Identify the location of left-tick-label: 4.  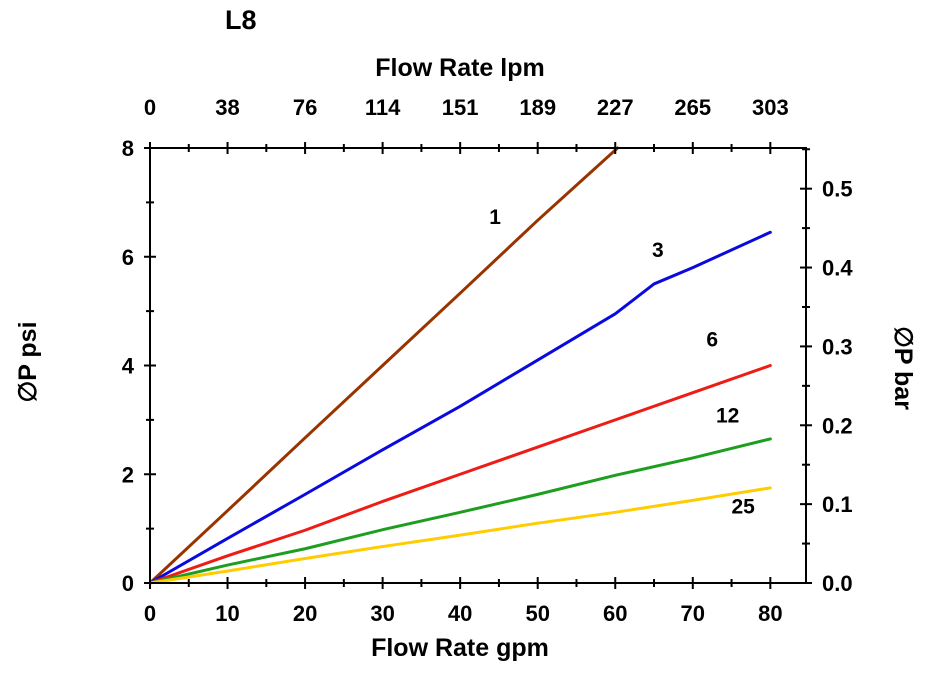
(128, 366).